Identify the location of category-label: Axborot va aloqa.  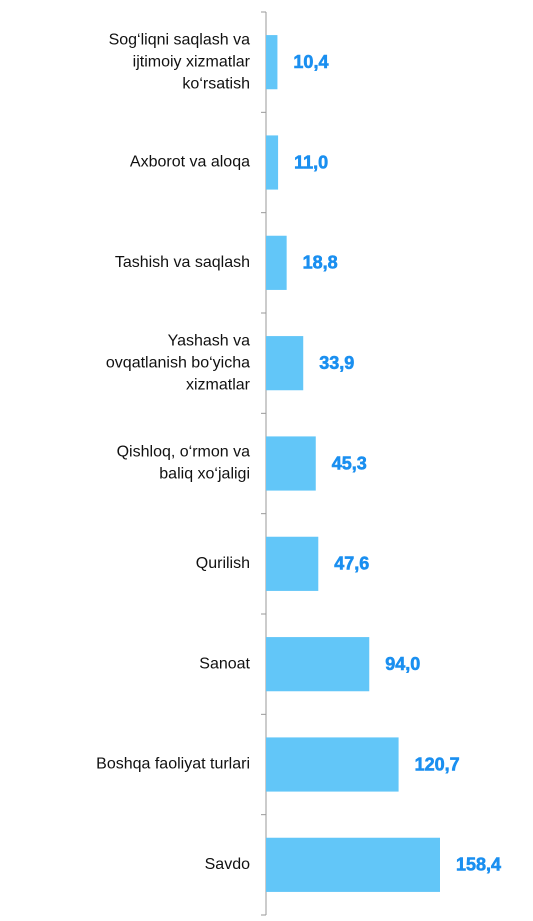
(190, 162).